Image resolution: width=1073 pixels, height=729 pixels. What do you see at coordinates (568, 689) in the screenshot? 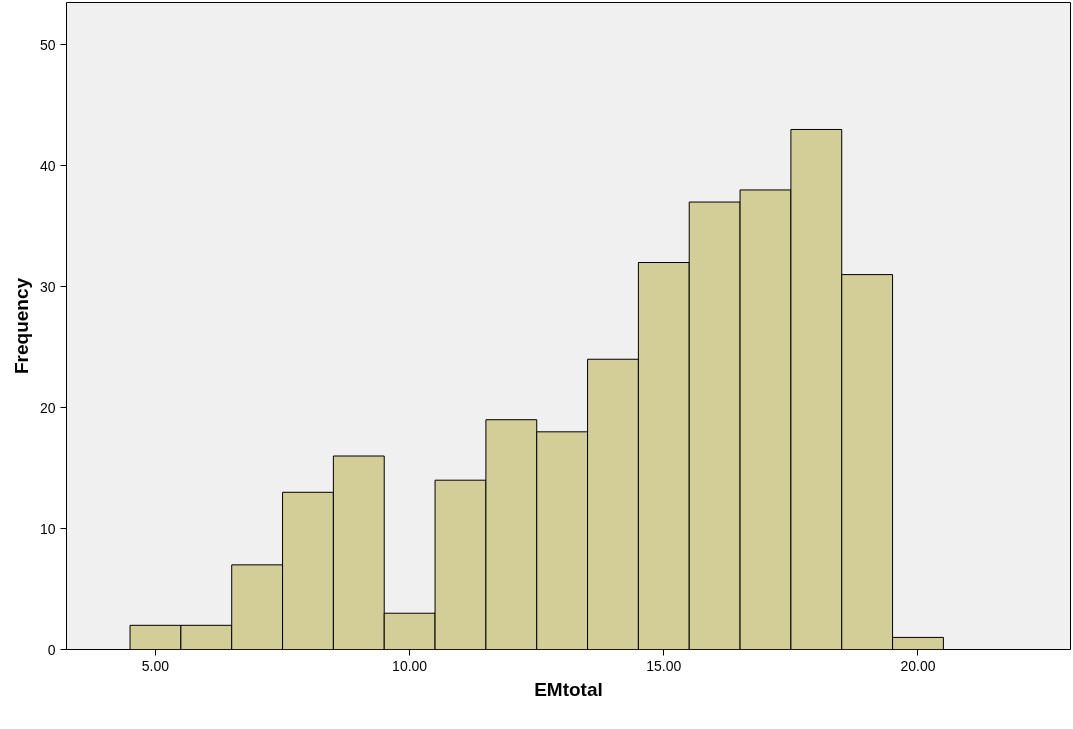
I see `x-axis-title: EMtotal` at bounding box center [568, 689].